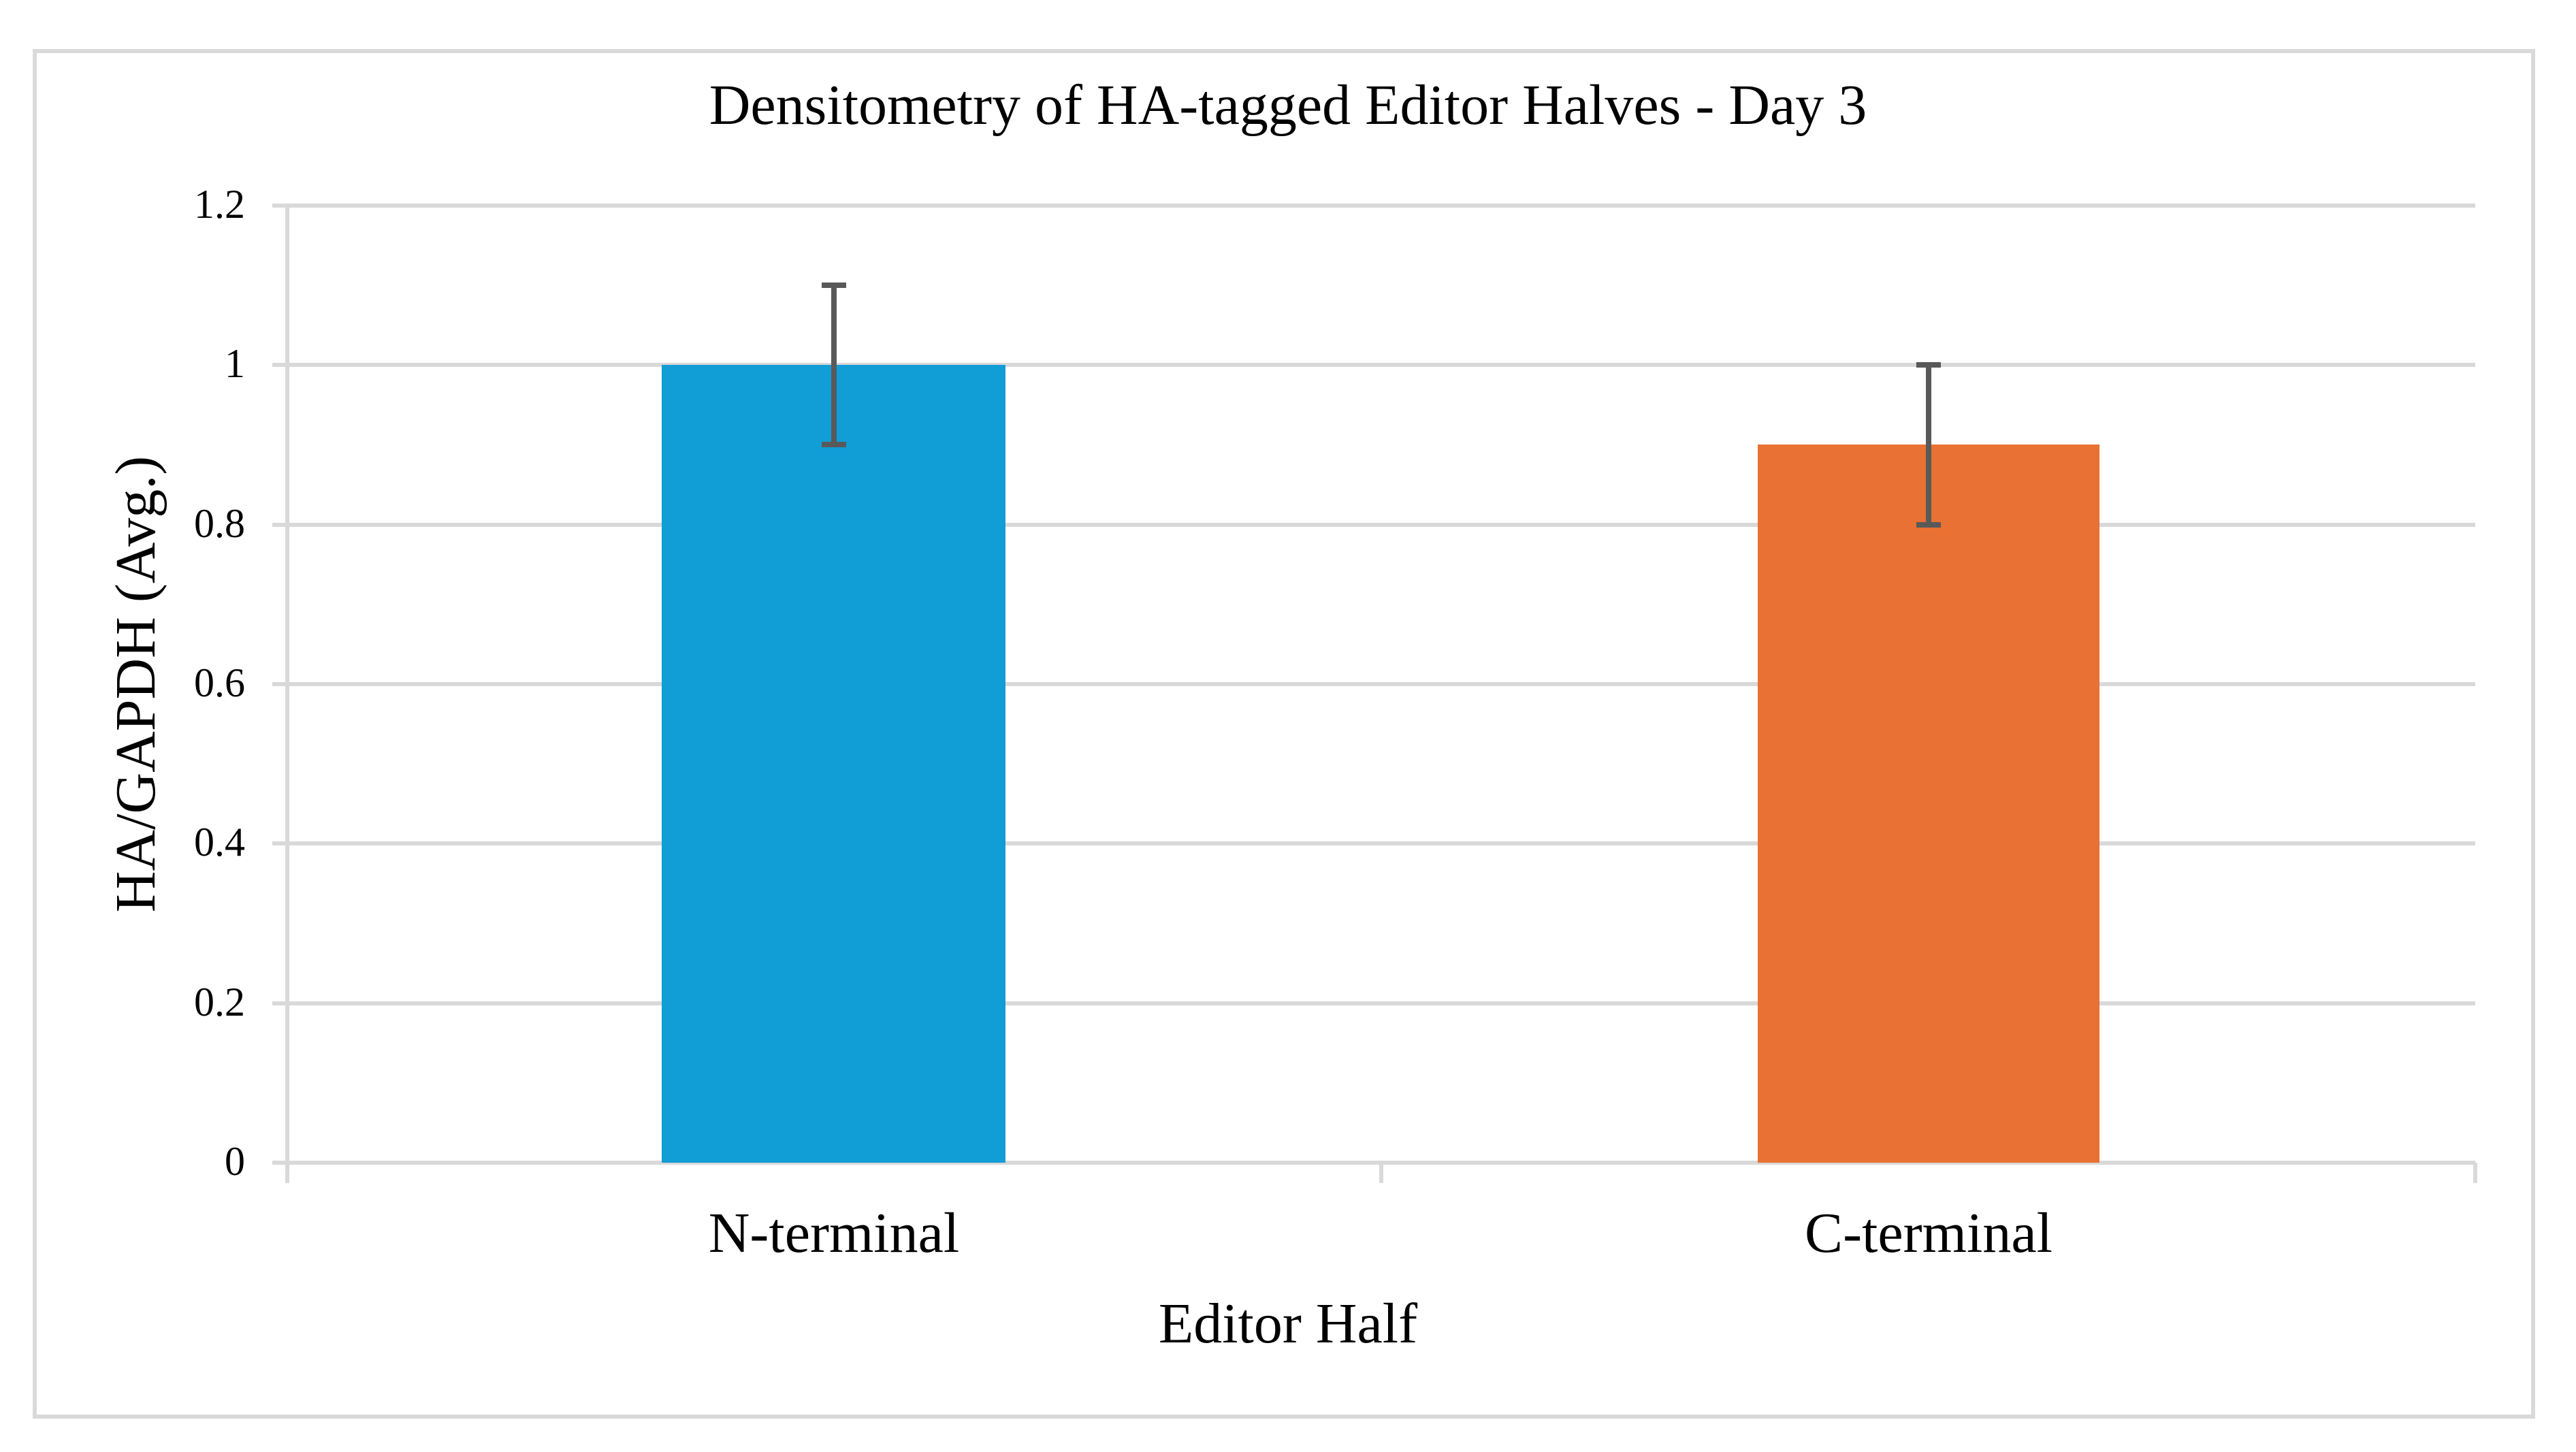  Describe the element at coordinates (834, 764) in the screenshot. I see `bar-n-terminal` at that location.